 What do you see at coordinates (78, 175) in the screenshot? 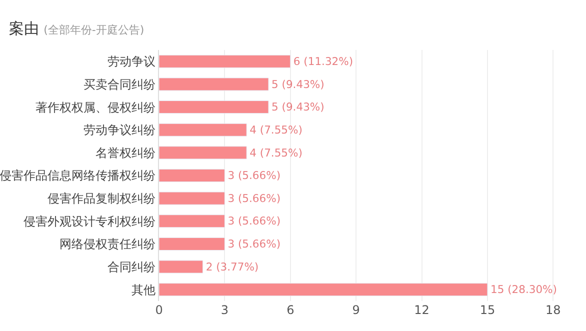
I see `y-tick-label: 侵害作品信息网络传播权纠纷` at bounding box center [78, 175].